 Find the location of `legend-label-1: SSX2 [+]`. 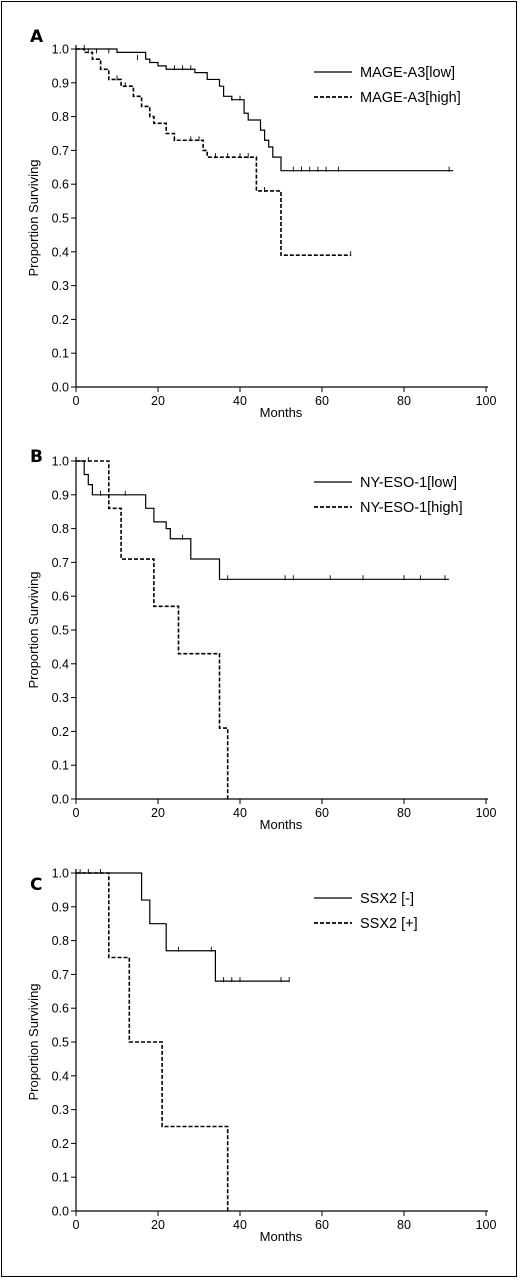

legend-label-1: SSX2 [+] is located at coordinates (389, 924).